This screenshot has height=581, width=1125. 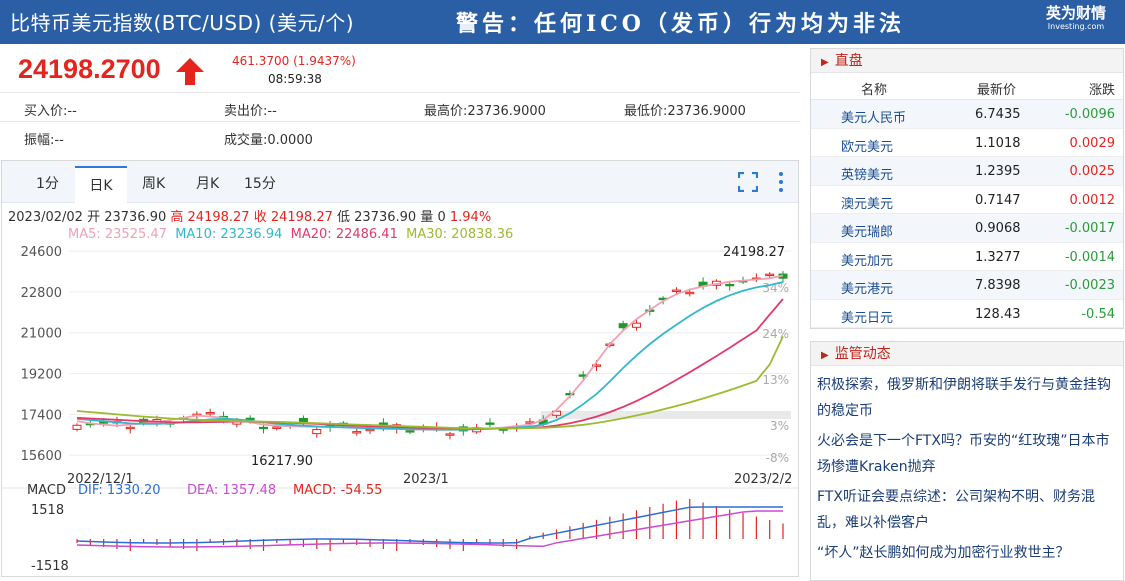 What do you see at coordinates (956, 510) in the screenshot?
I see `news-item: FTX听证会要点综述：公司架构不明、财务混乱，难以补偿客户` at bounding box center [956, 510].